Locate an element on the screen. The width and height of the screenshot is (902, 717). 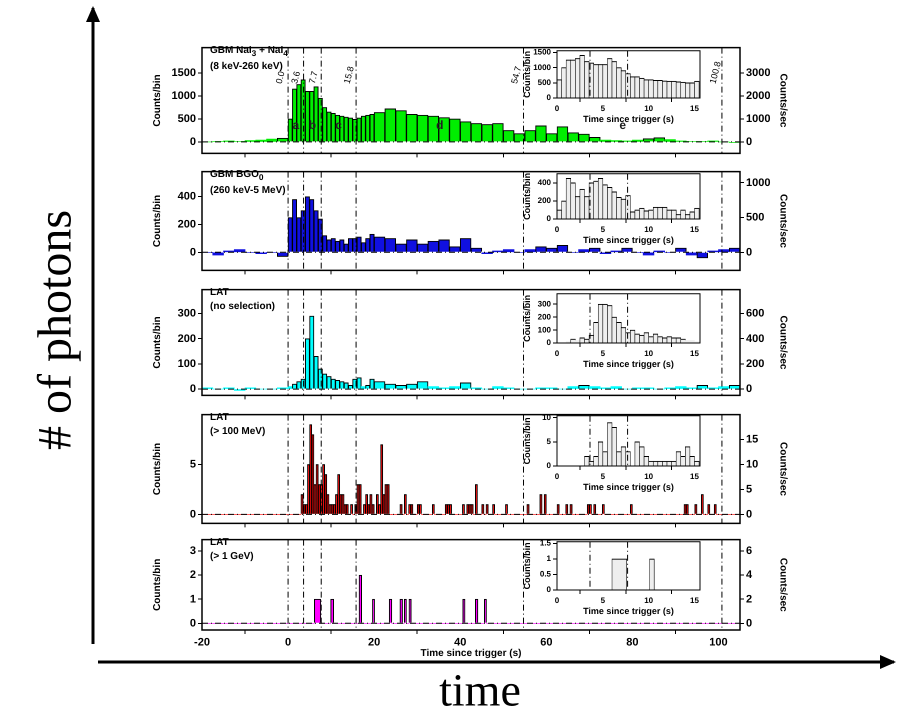
text: time is located at coordinates (480, 690).